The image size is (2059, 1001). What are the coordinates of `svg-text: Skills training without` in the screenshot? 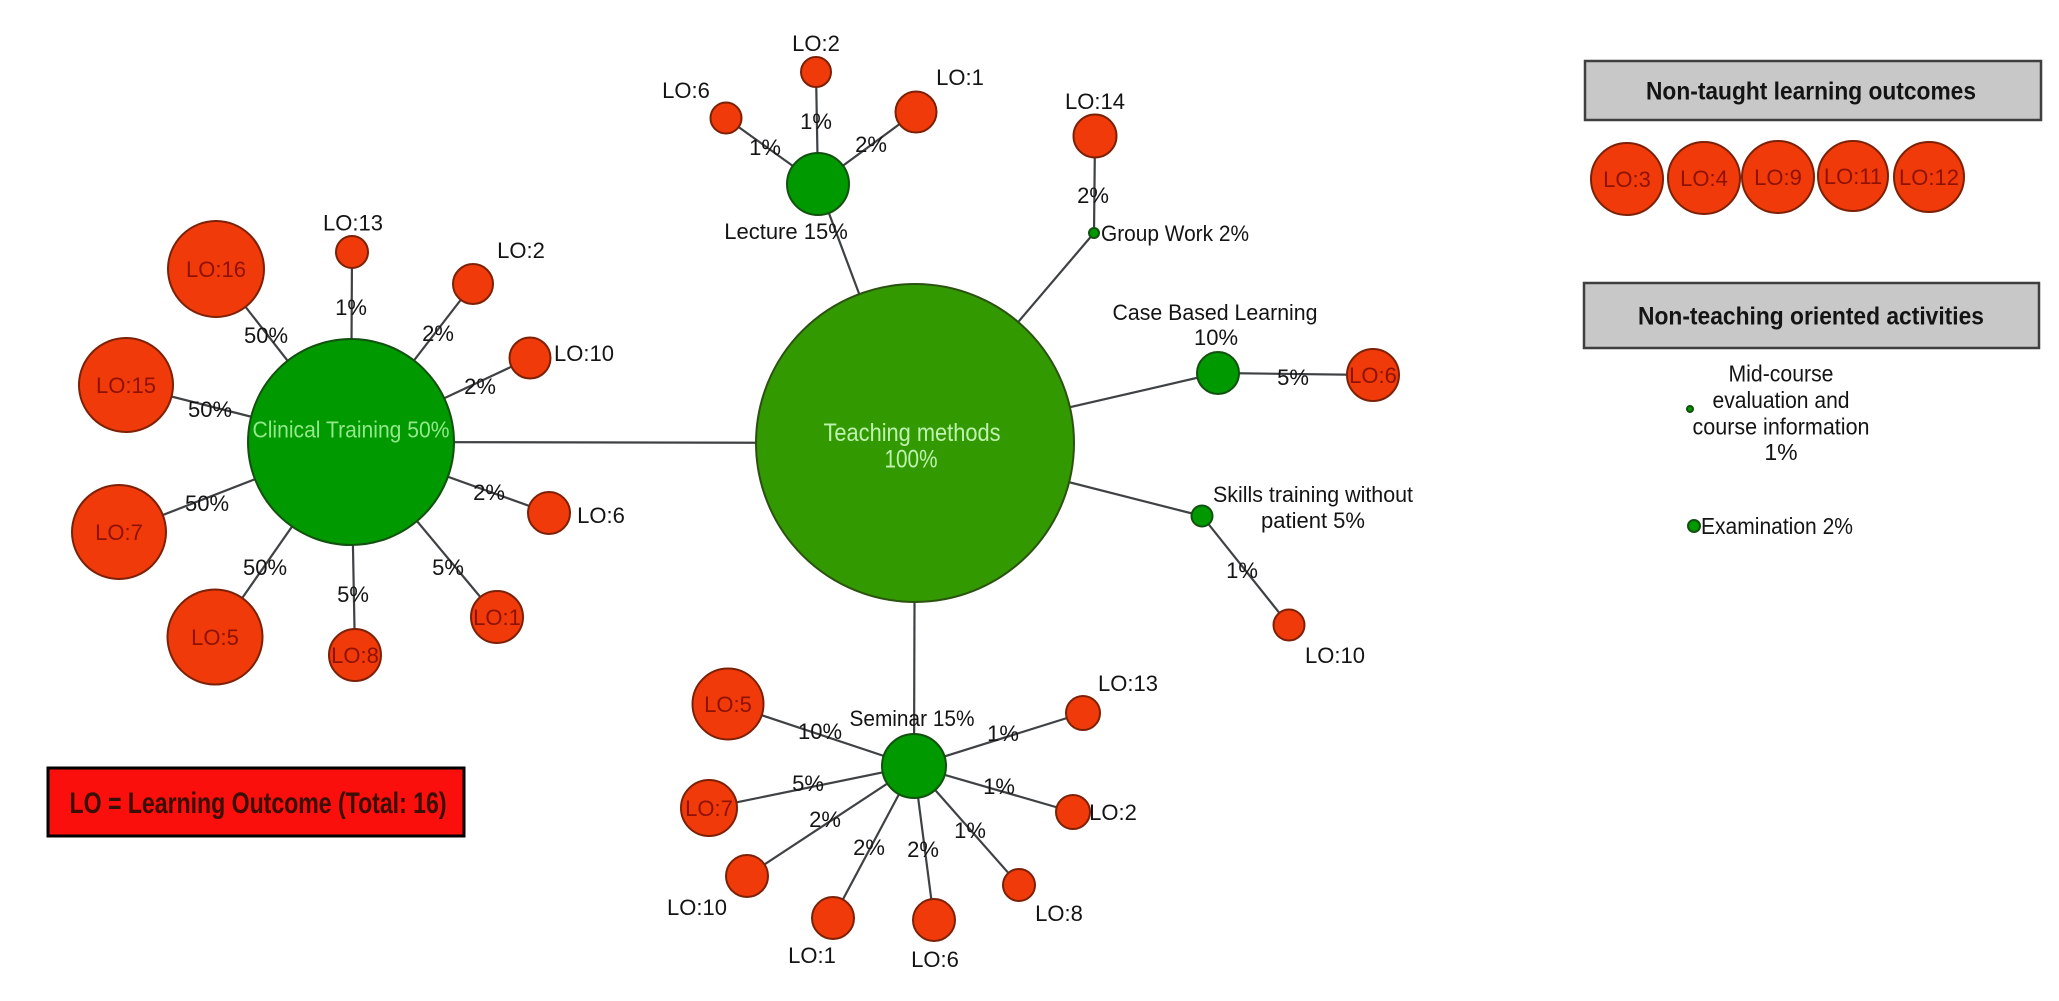 It's located at (1313, 494).